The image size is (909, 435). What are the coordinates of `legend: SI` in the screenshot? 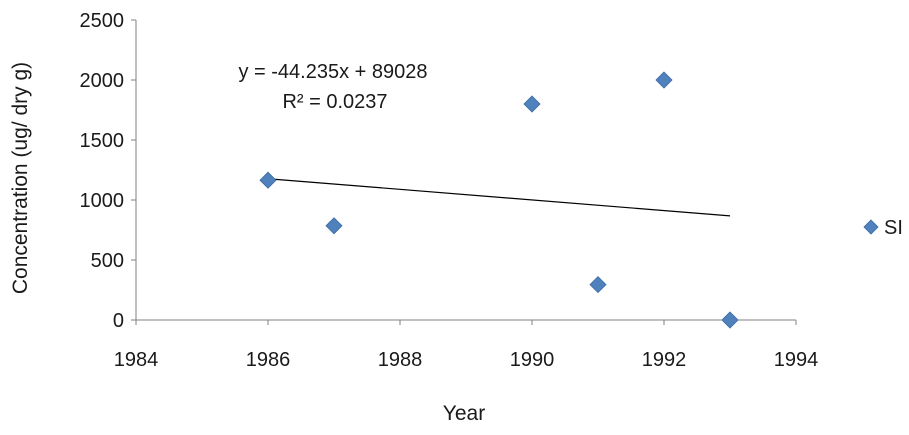 It's located at (883, 228).